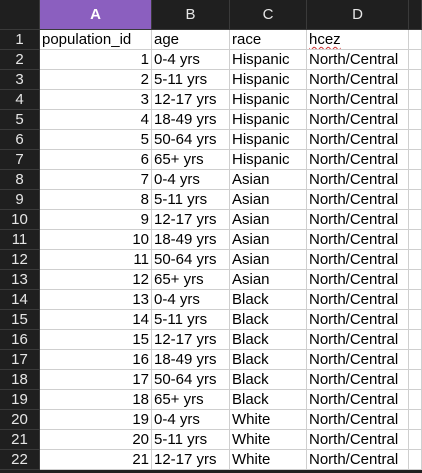 The image size is (422, 473). I want to click on cell-col-a: population_id, so click(96, 40).